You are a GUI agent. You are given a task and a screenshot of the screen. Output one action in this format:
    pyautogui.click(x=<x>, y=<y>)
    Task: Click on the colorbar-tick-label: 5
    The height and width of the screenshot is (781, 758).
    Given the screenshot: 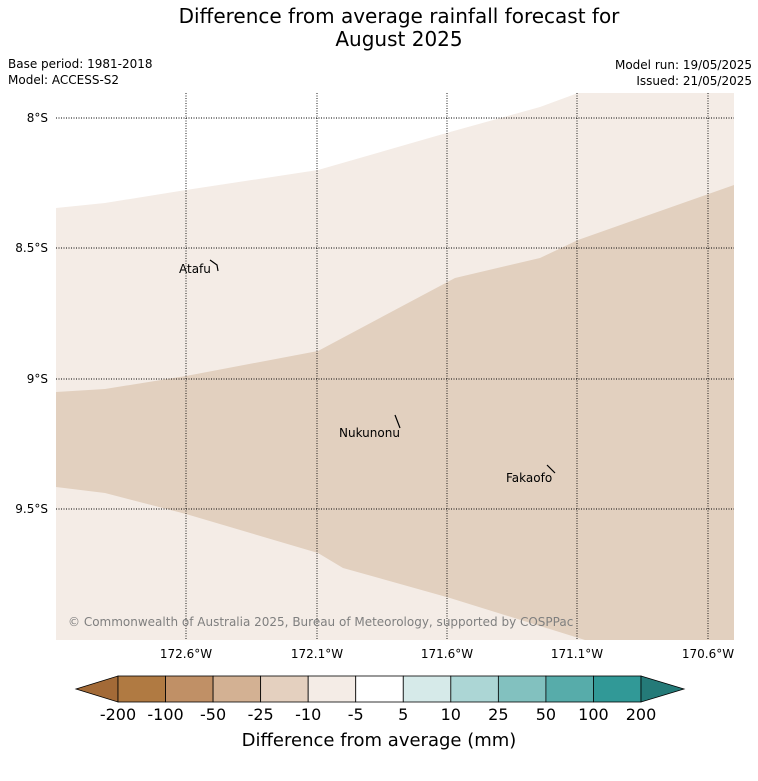 What is the action you would take?
    pyautogui.click(x=403, y=714)
    